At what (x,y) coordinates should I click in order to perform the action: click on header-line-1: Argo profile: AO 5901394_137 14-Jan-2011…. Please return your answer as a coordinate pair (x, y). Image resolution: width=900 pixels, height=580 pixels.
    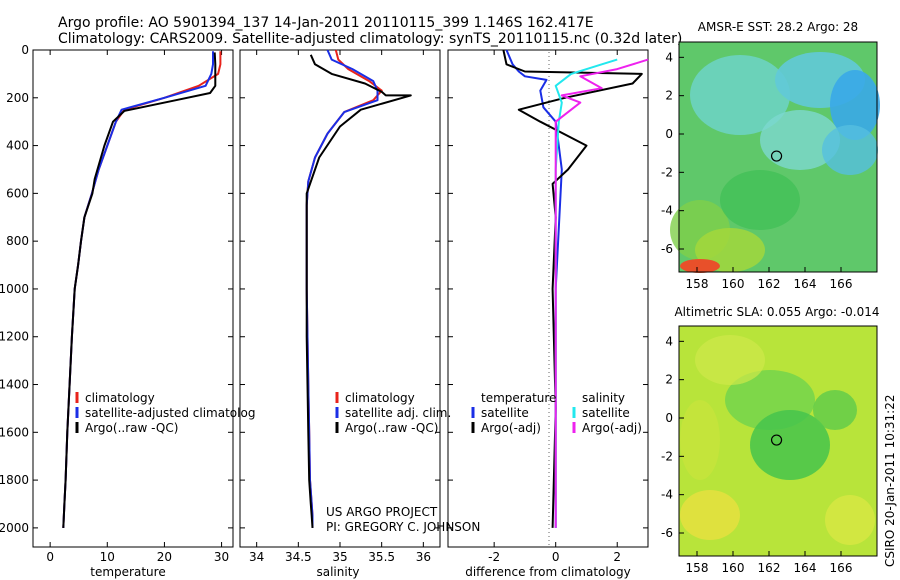
    Looking at the image, I should click on (326, 23).